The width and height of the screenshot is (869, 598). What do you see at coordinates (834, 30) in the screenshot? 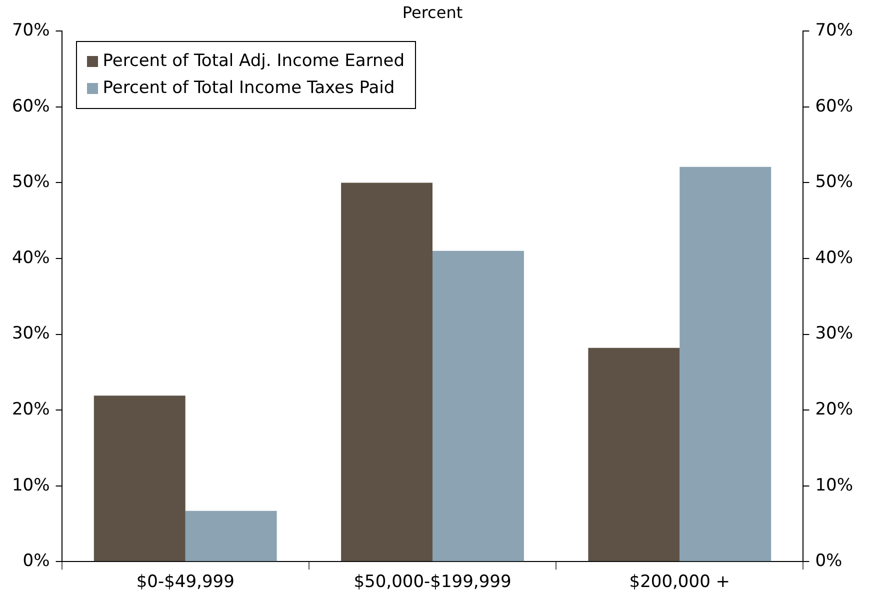
I see `y2-tick-label: 70%` at bounding box center [834, 30].